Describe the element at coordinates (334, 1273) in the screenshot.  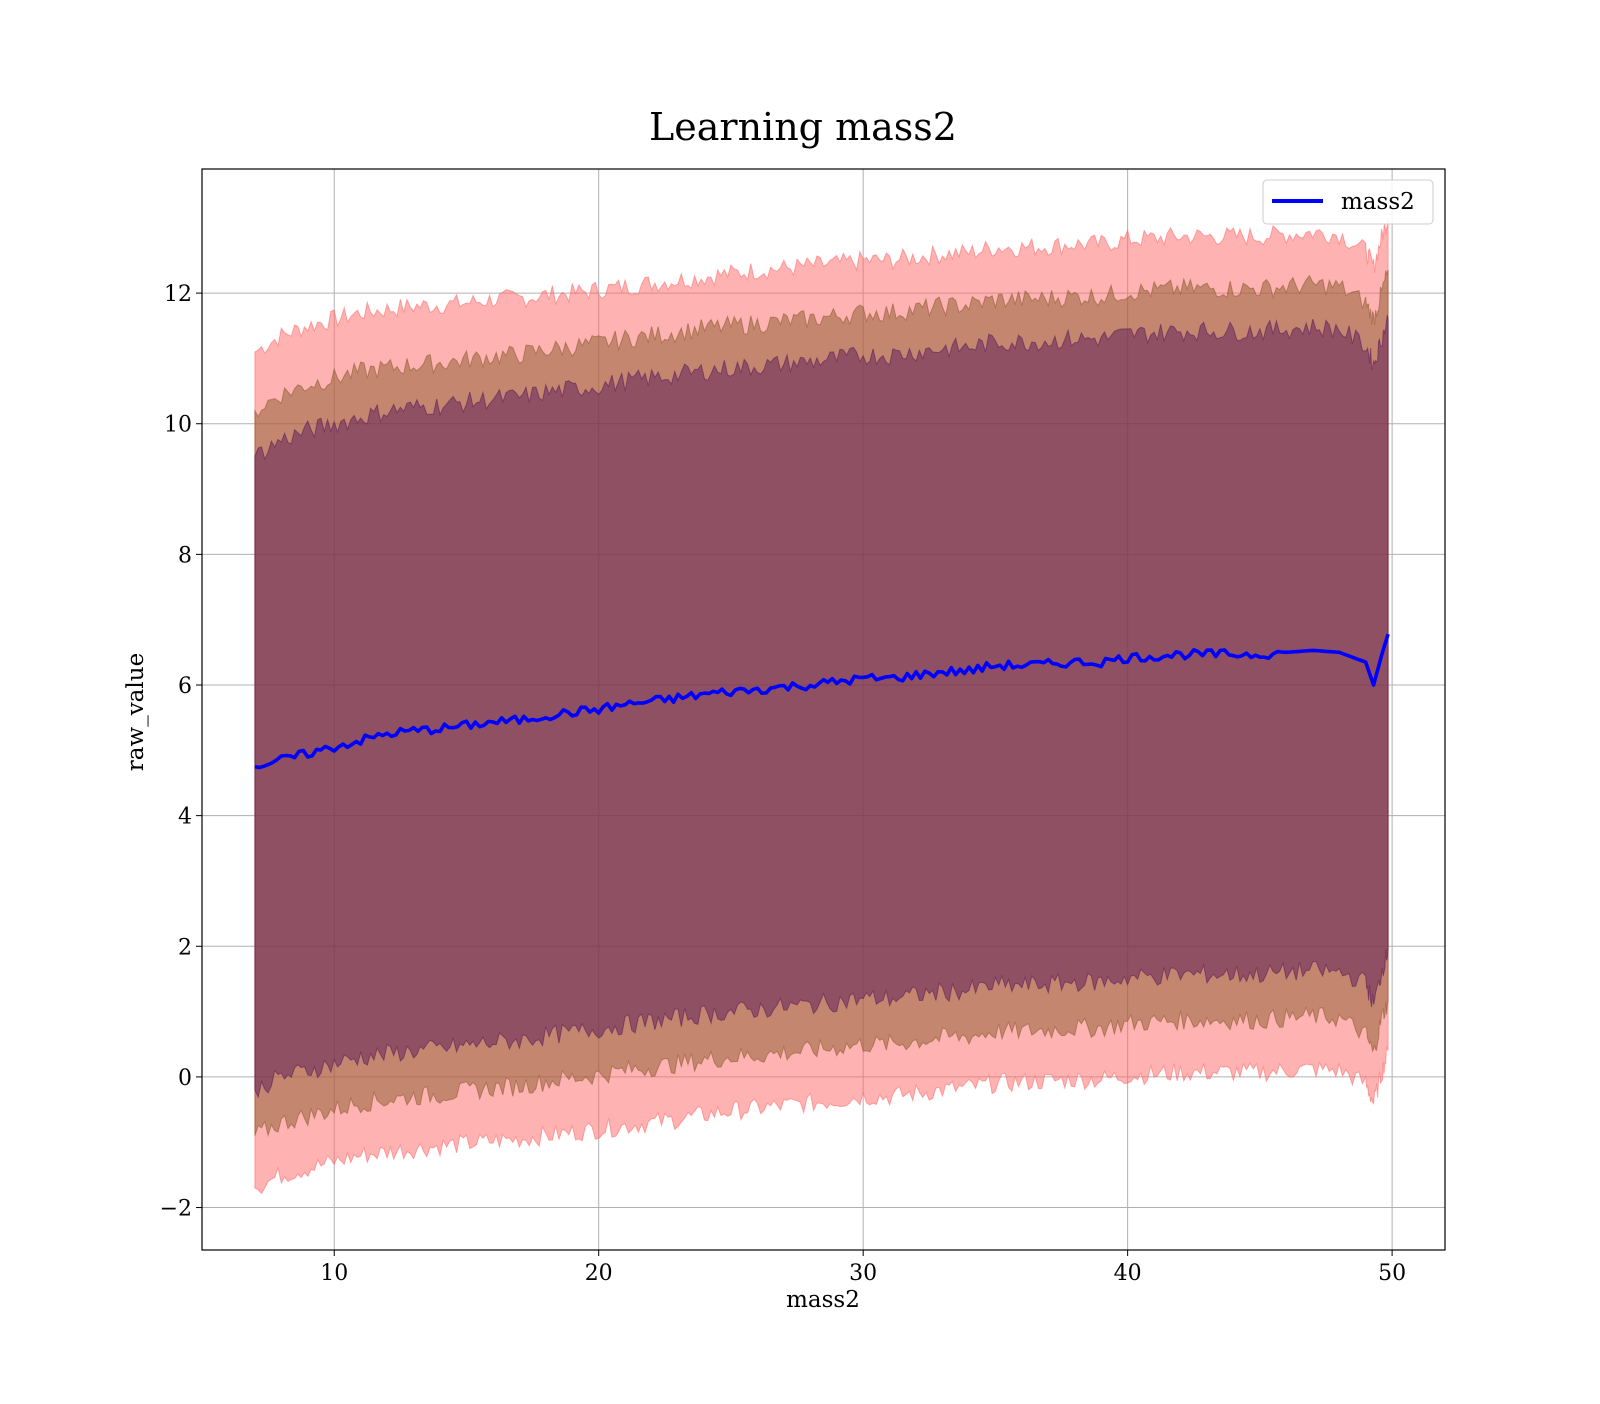
I see `x-tick-label: 10` at that location.